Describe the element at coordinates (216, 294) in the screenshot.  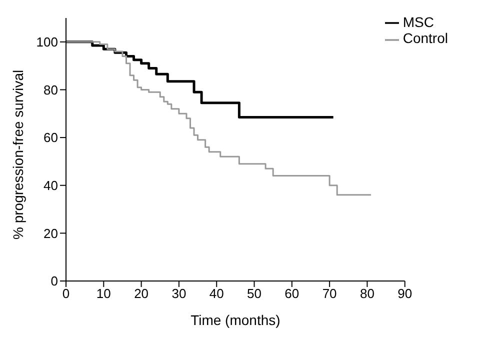
I see `x-tick-label: 40` at that location.